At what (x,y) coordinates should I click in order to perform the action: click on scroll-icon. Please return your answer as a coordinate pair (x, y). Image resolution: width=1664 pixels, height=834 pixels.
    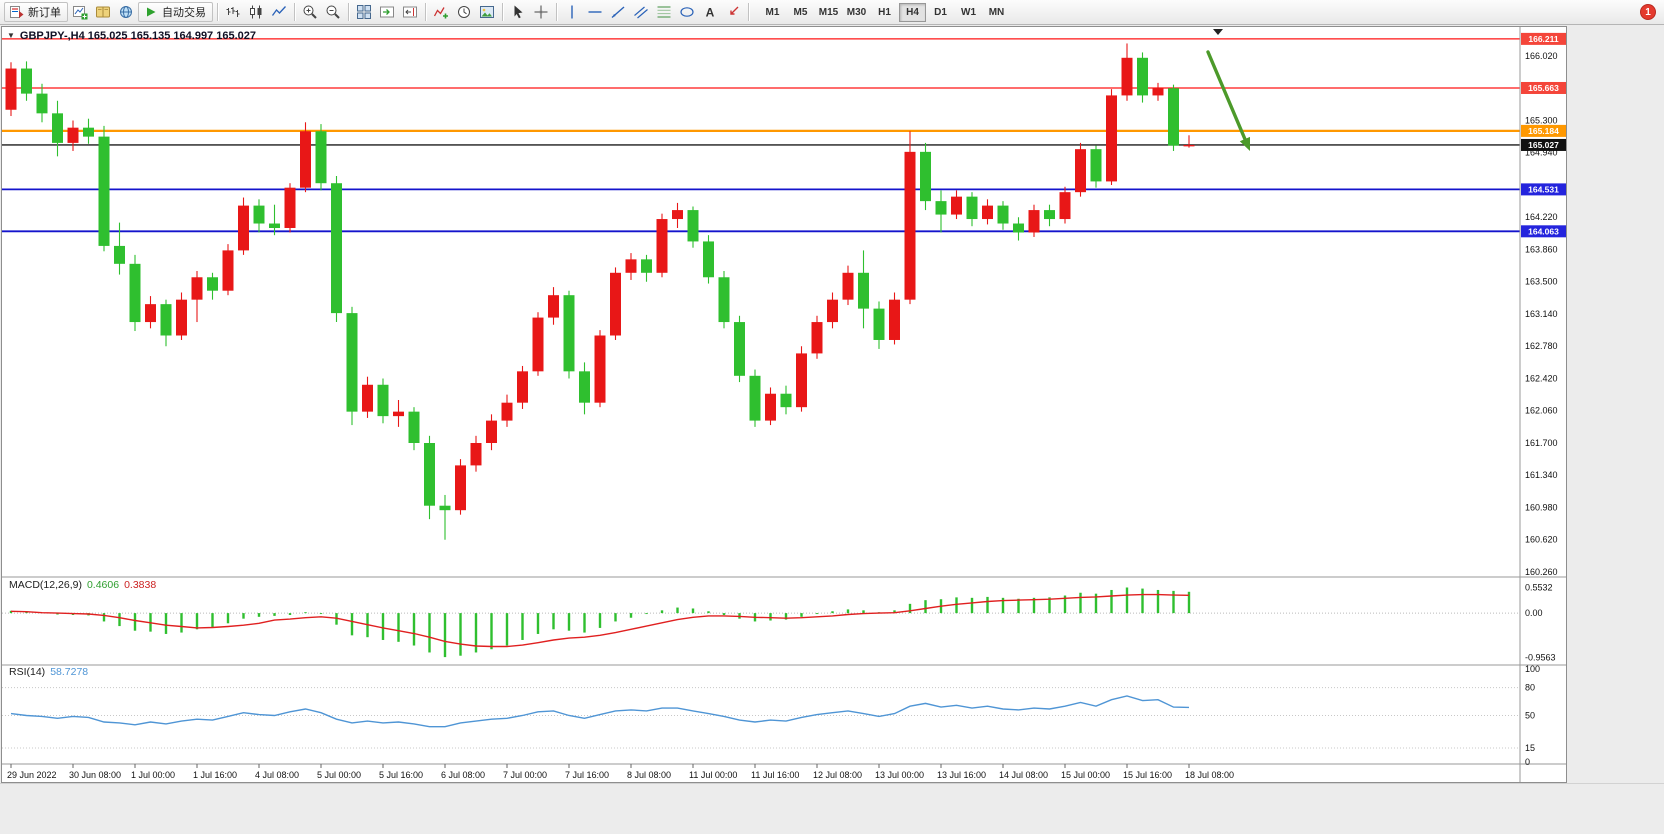
    Looking at the image, I should click on (387, 12).